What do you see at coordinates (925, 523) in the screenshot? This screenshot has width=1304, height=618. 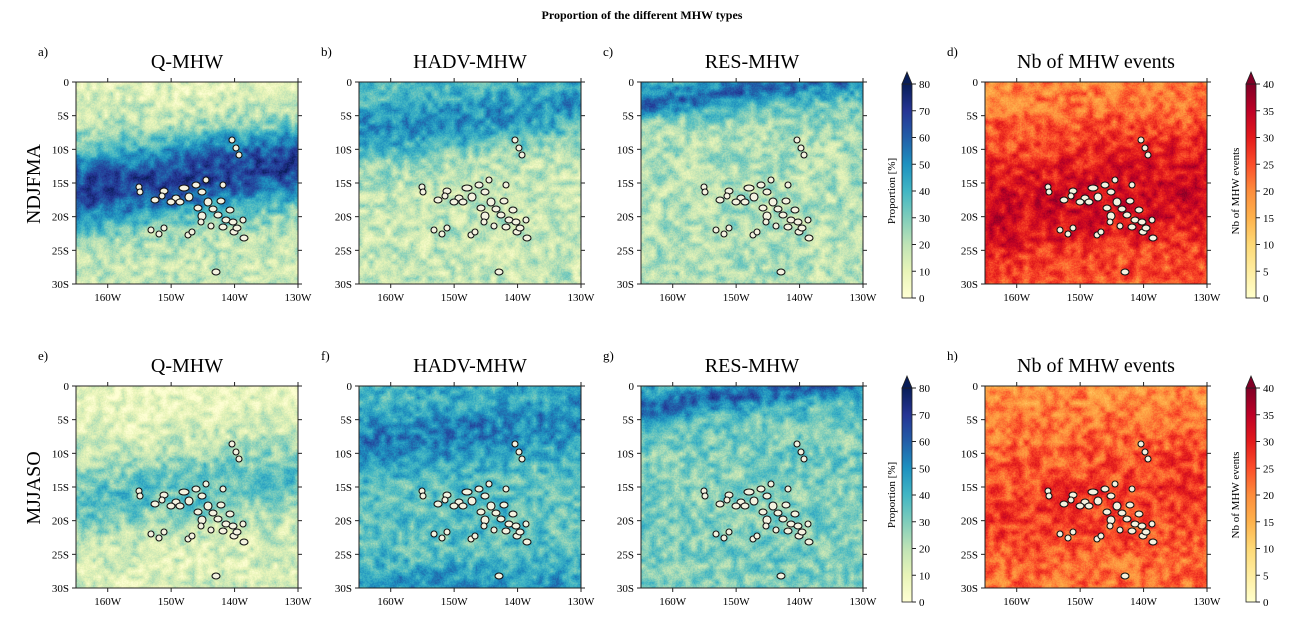 I see `colorbar-tick-label: 30` at bounding box center [925, 523].